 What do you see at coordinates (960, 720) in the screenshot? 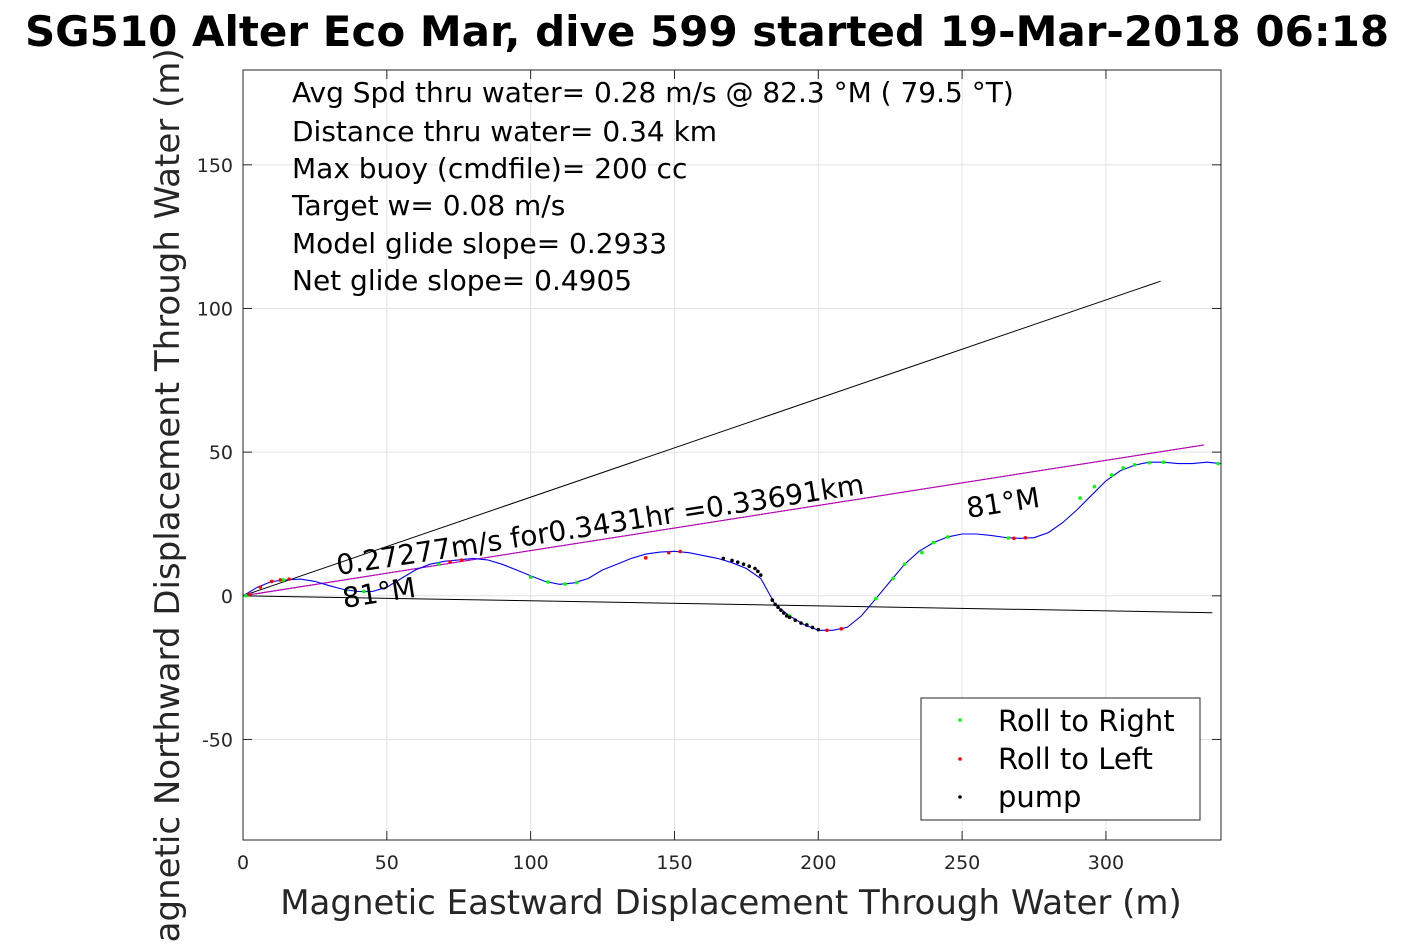
I see `legend-roll-right-marker` at bounding box center [960, 720].